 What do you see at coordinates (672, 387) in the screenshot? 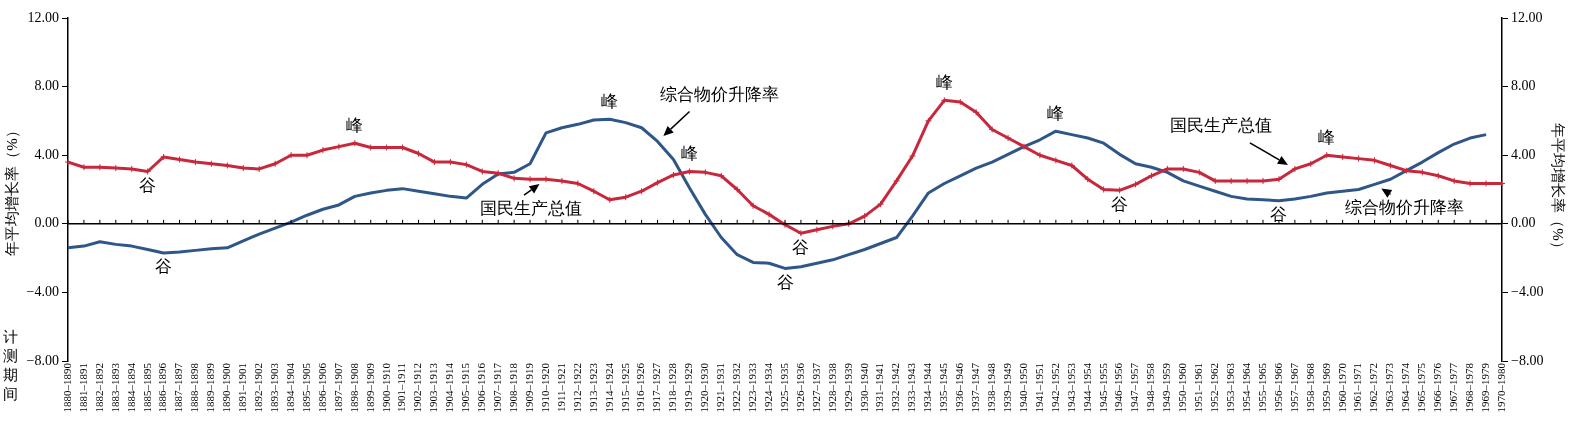
I see `x-tick-label: 1918–1928` at bounding box center [672, 387].